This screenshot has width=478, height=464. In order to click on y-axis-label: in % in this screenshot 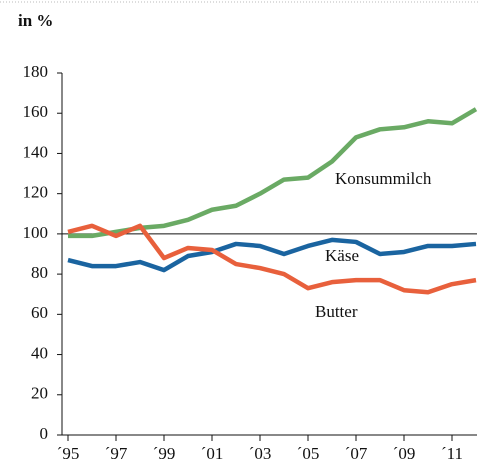, I will do `click(35, 20)`.